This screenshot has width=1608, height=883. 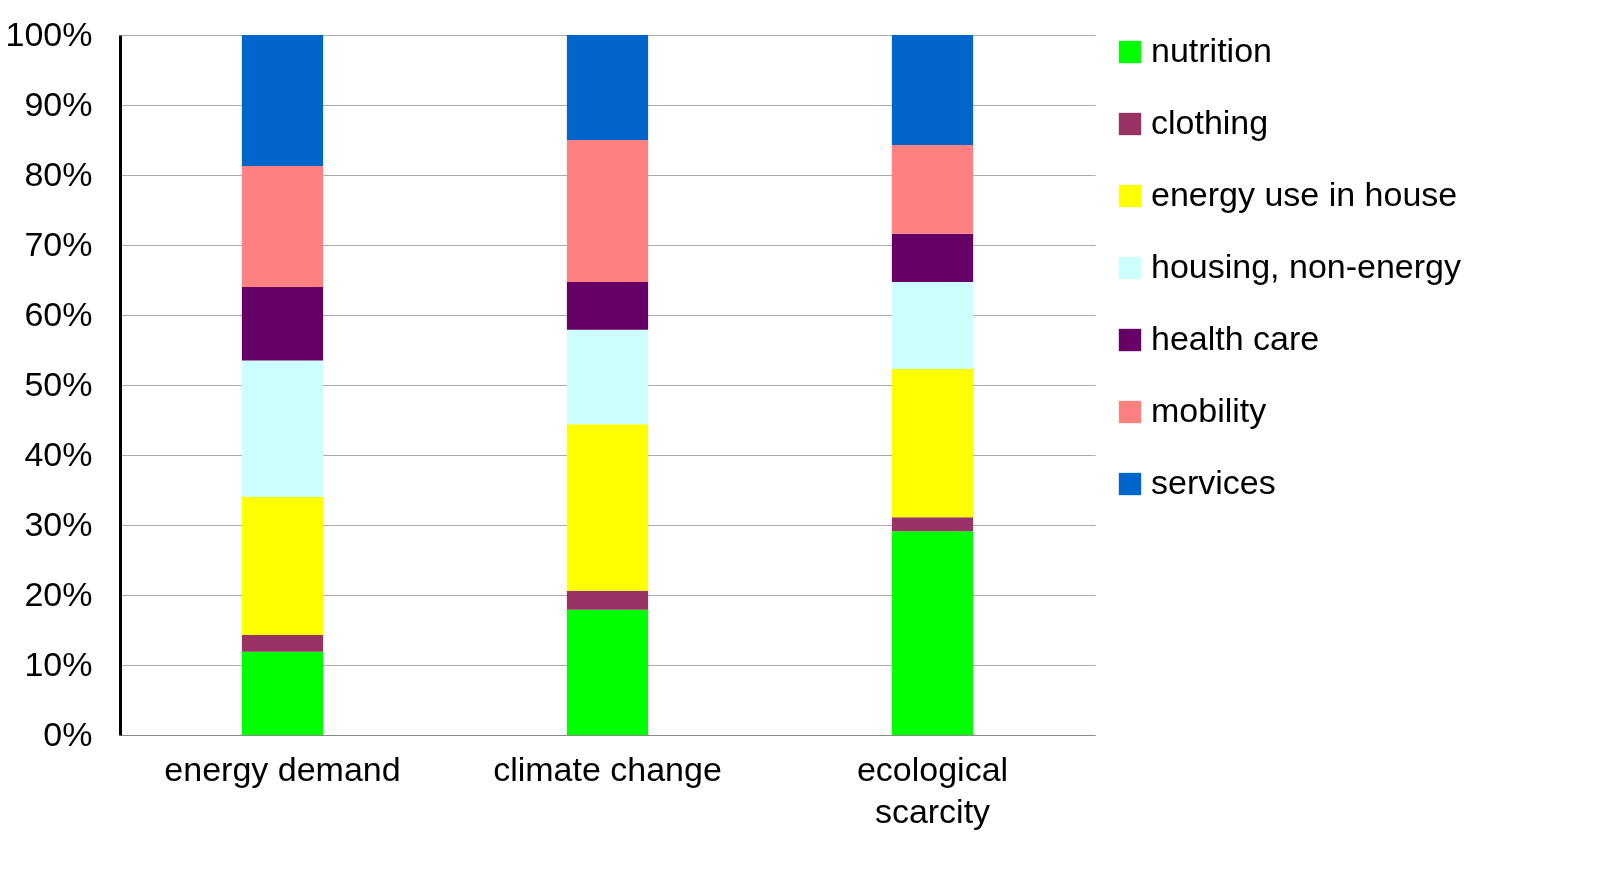 I want to click on y-tick-label: 100%, so click(x=49, y=33).